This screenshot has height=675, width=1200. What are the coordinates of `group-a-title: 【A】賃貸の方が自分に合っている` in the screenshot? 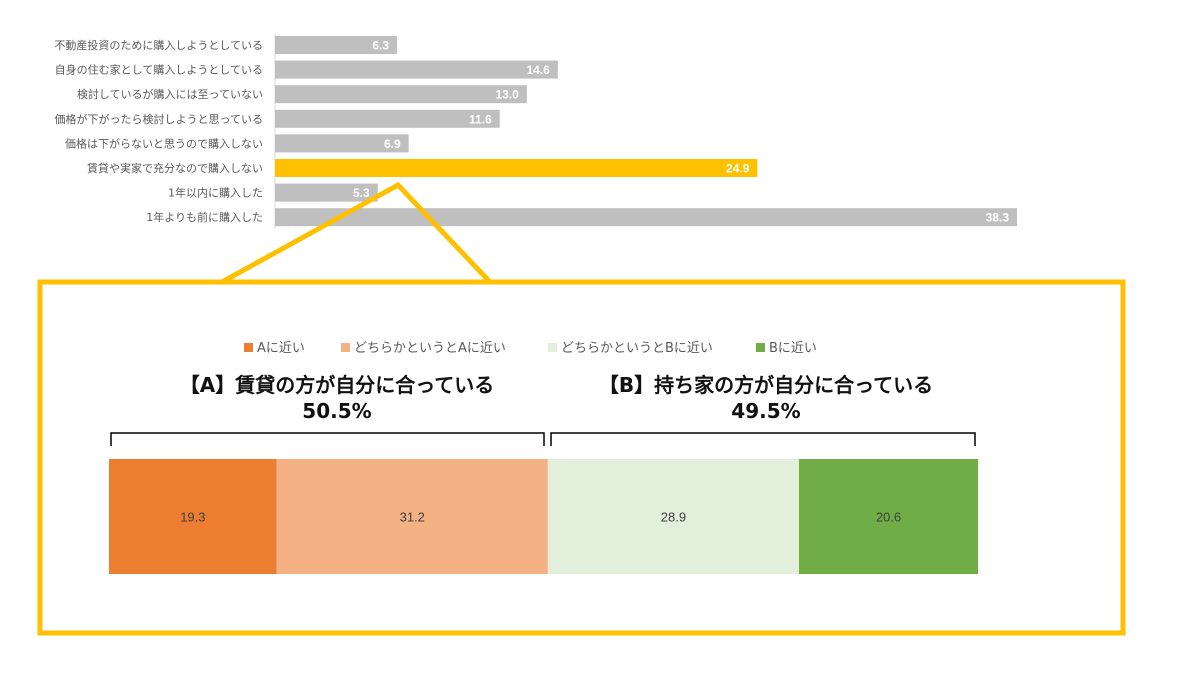 It's located at (337, 385).